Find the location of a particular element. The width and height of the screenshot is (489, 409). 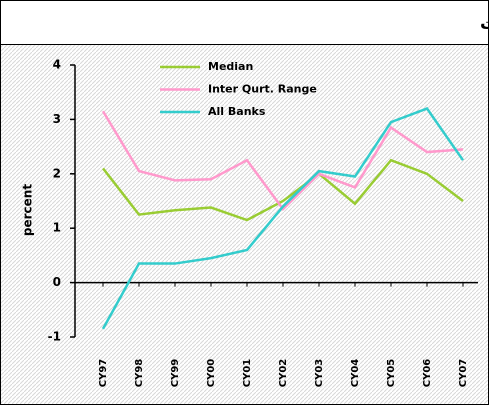

x-tick-label: CY05 is located at coordinates (391, 373).